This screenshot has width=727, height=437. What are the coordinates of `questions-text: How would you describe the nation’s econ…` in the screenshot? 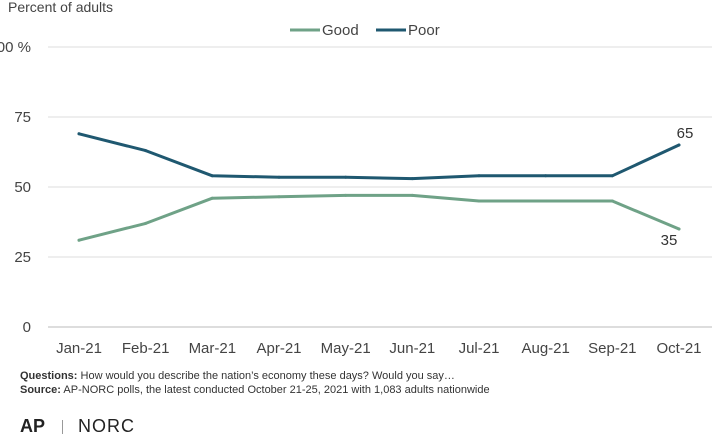 It's located at (267, 376).